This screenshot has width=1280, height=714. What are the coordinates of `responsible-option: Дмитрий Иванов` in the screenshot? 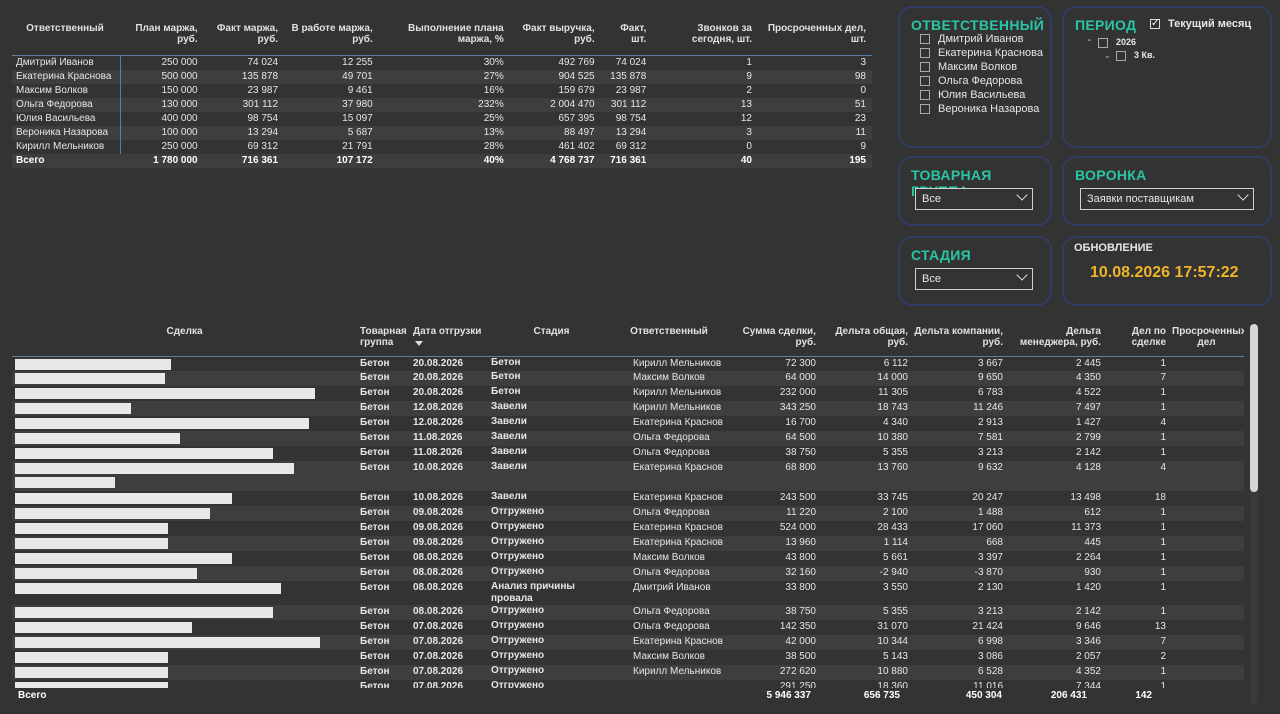 It's located at (981, 39).